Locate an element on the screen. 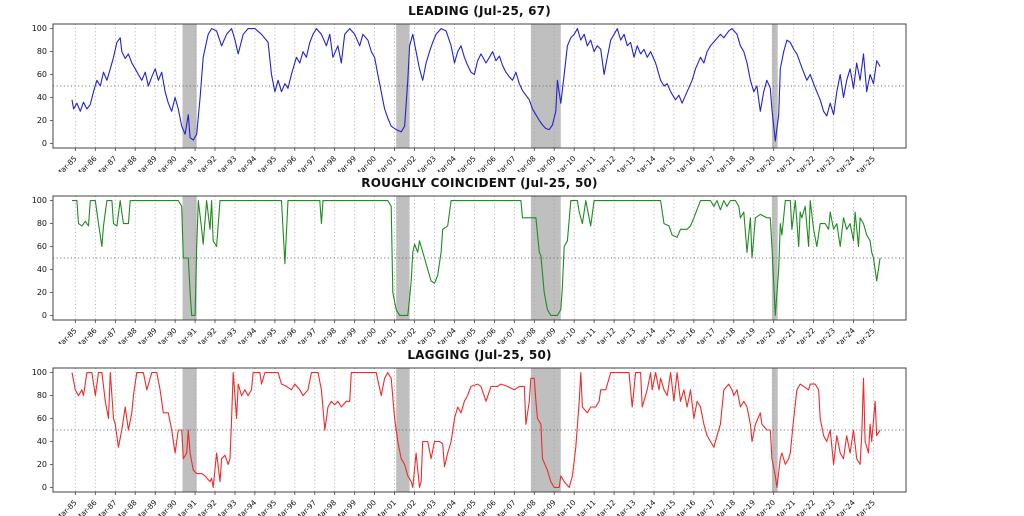 This screenshot has height=516, width=1024. x-tick-label: Mar-00 is located at coordinates (365, 507).